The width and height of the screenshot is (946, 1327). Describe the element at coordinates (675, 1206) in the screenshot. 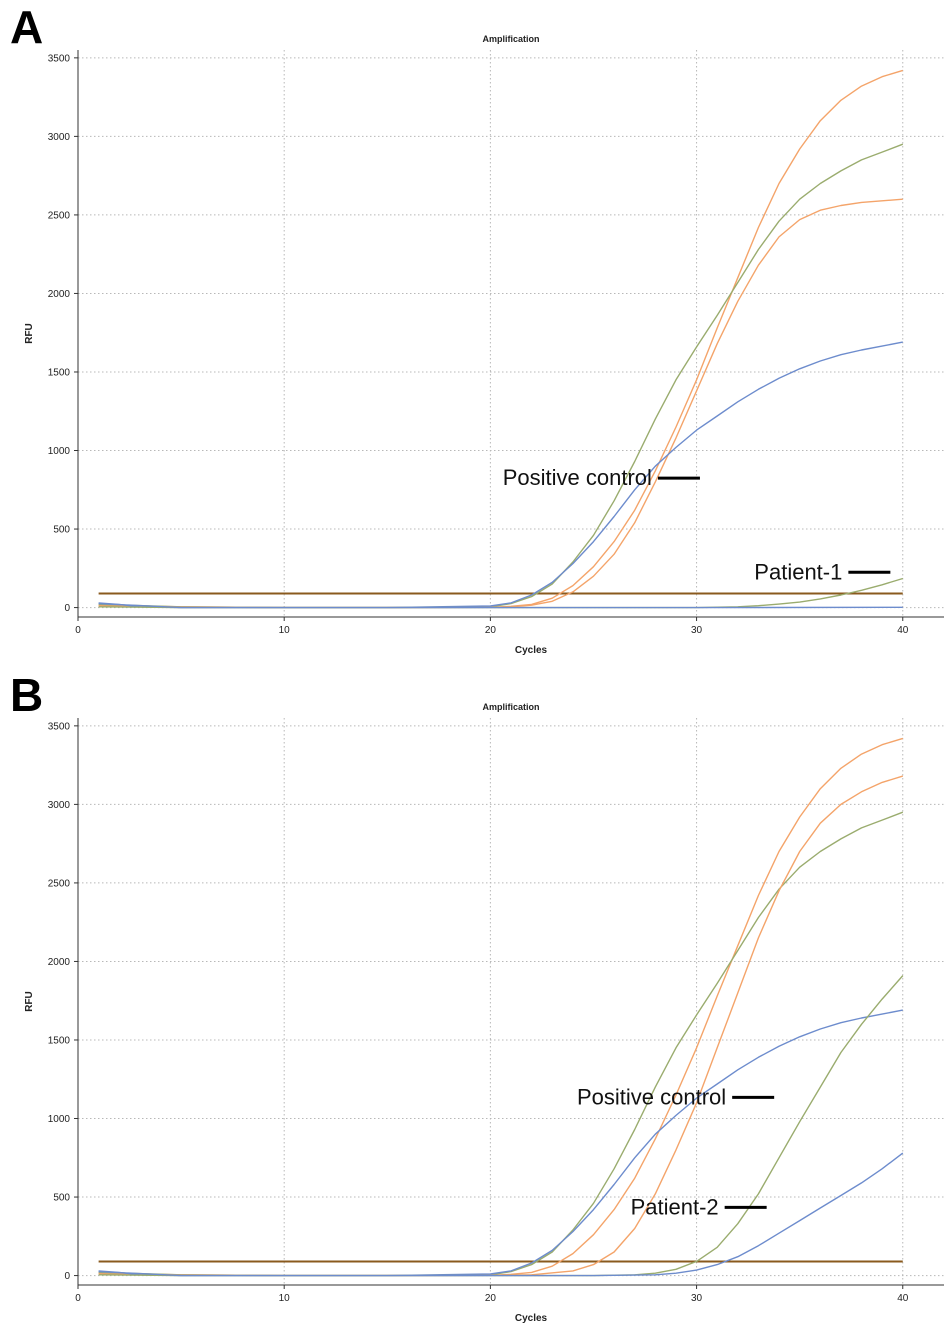

I see `annotation-label-2: Patient-2` at that location.